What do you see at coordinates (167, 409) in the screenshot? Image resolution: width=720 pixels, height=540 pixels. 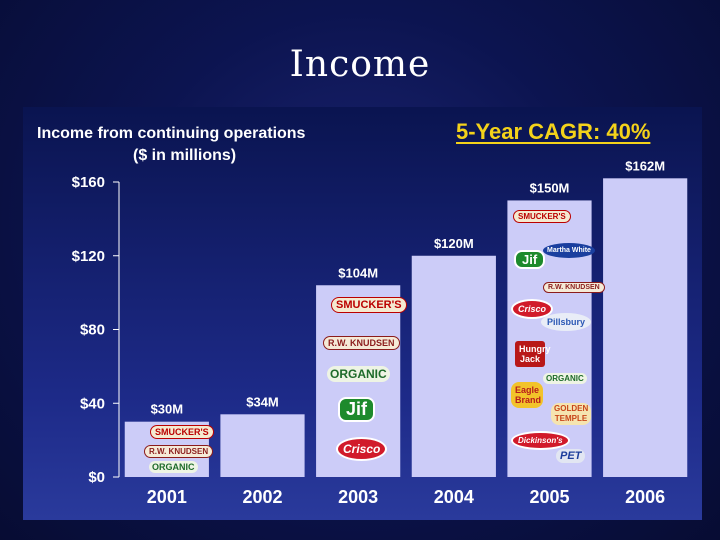 I see `bar-value-label: $30M` at bounding box center [167, 409].